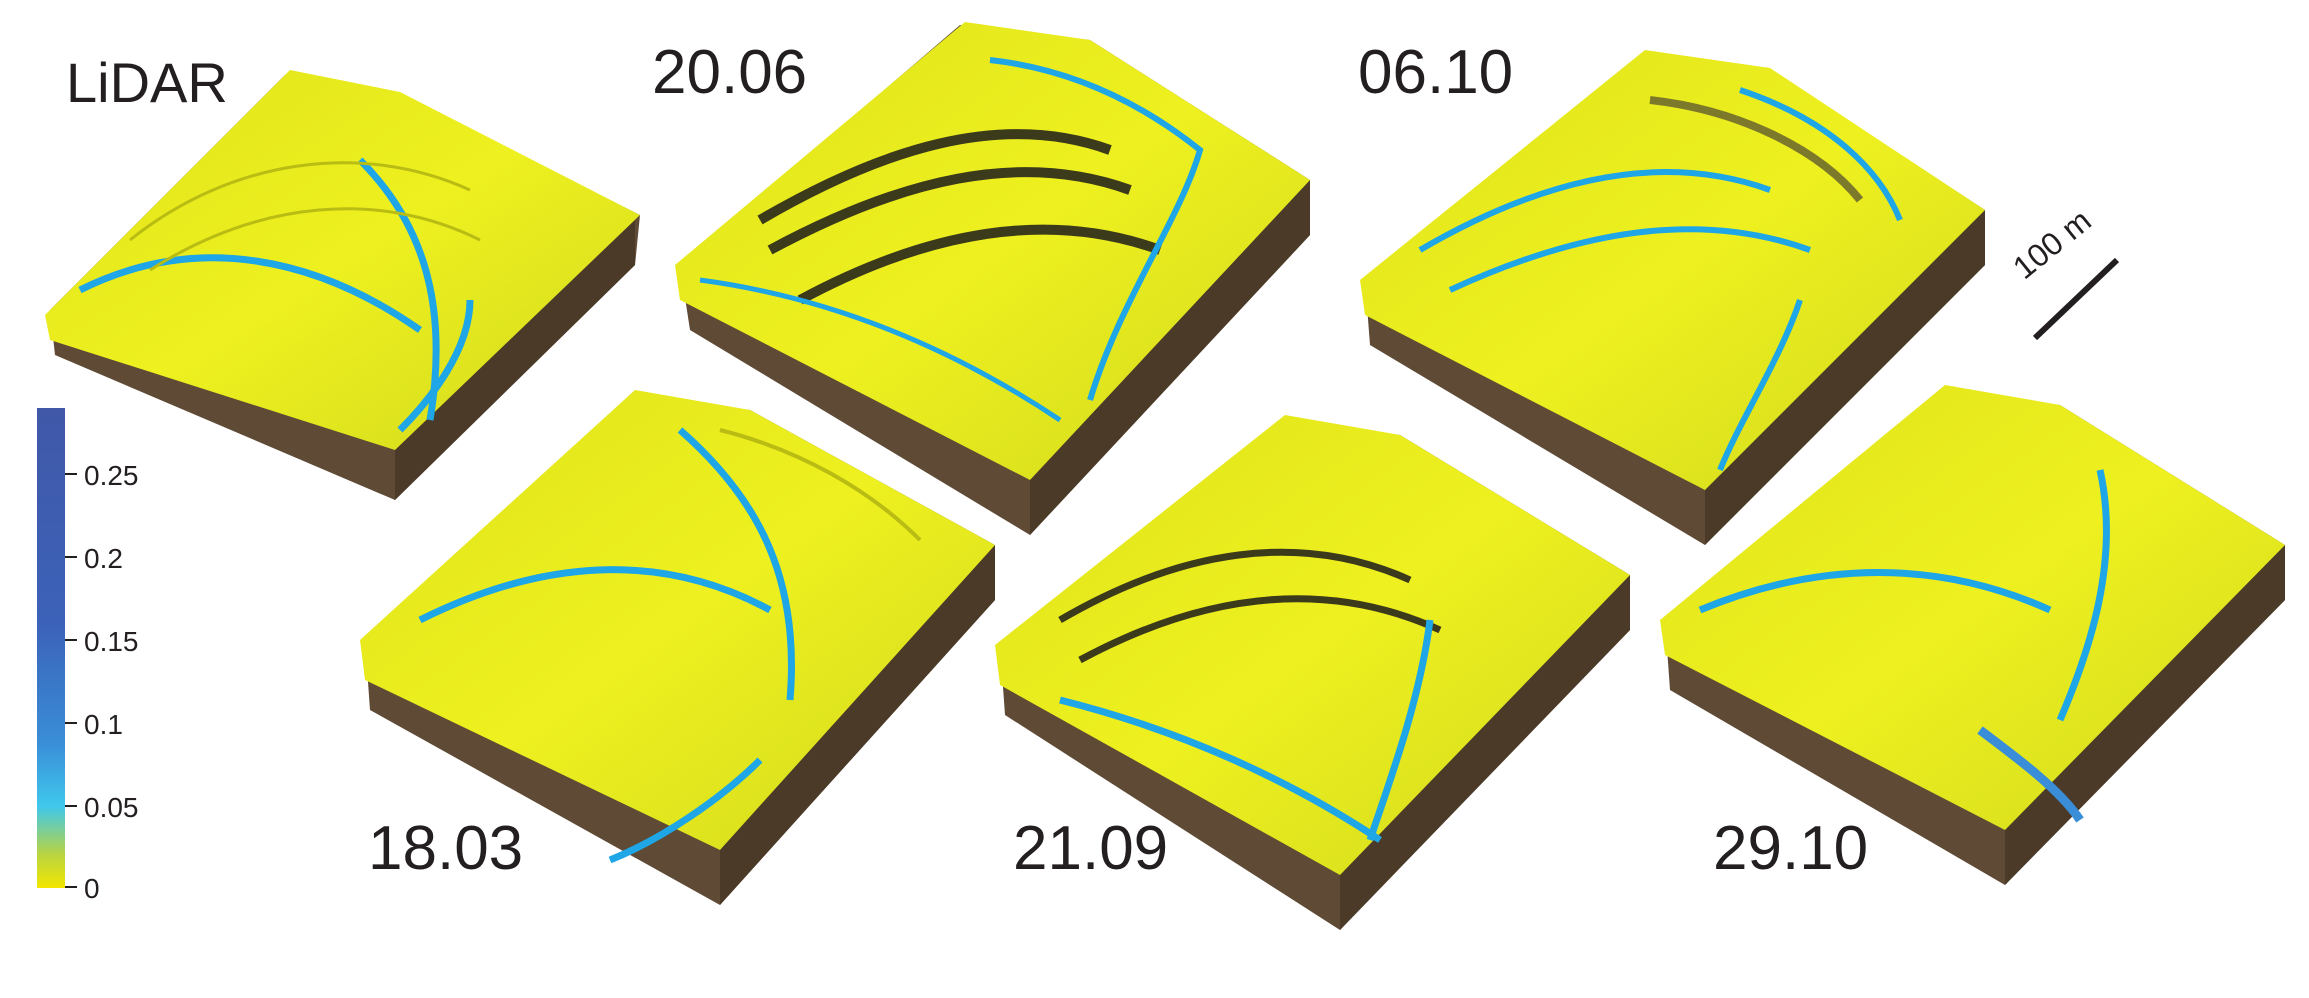 Image resolution: width=2309 pixels, height=998 pixels. I want to click on panel-label-lidar: LiDAR, so click(147, 82).